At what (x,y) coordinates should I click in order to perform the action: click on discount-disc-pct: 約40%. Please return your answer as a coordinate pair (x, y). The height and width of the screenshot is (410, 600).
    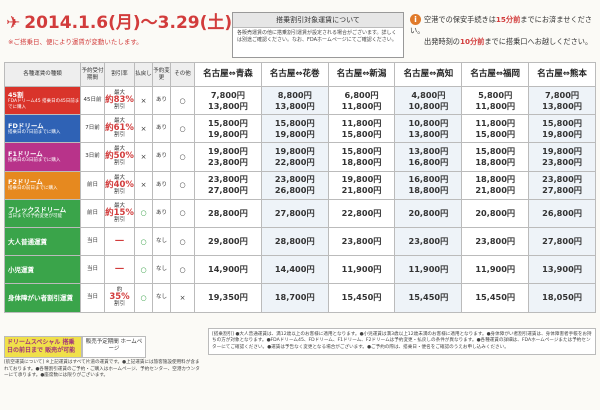
    Looking at the image, I should click on (119, 184).